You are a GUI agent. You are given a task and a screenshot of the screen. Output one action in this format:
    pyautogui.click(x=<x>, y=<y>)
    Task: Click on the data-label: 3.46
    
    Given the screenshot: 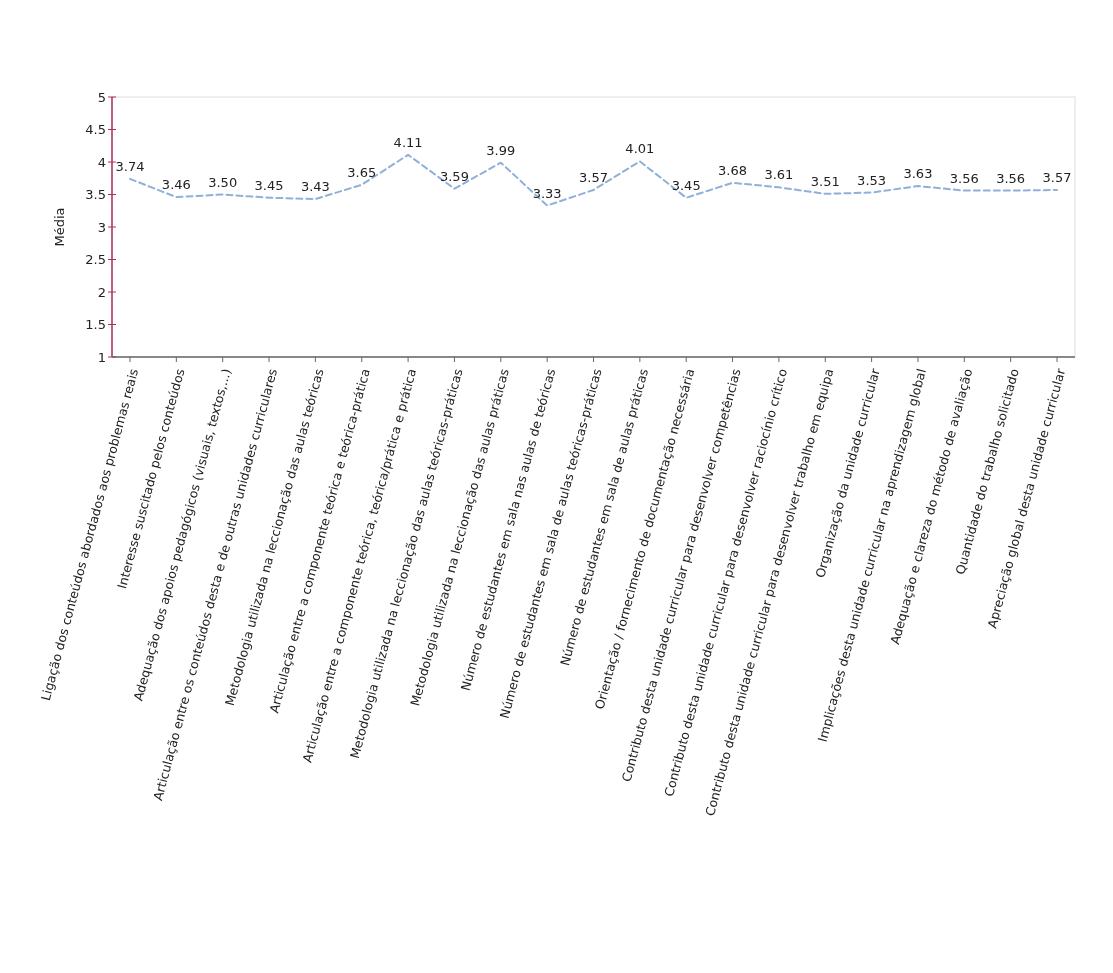 What is the action you would take?
    pyautogui.click(x=176, y=185)
    